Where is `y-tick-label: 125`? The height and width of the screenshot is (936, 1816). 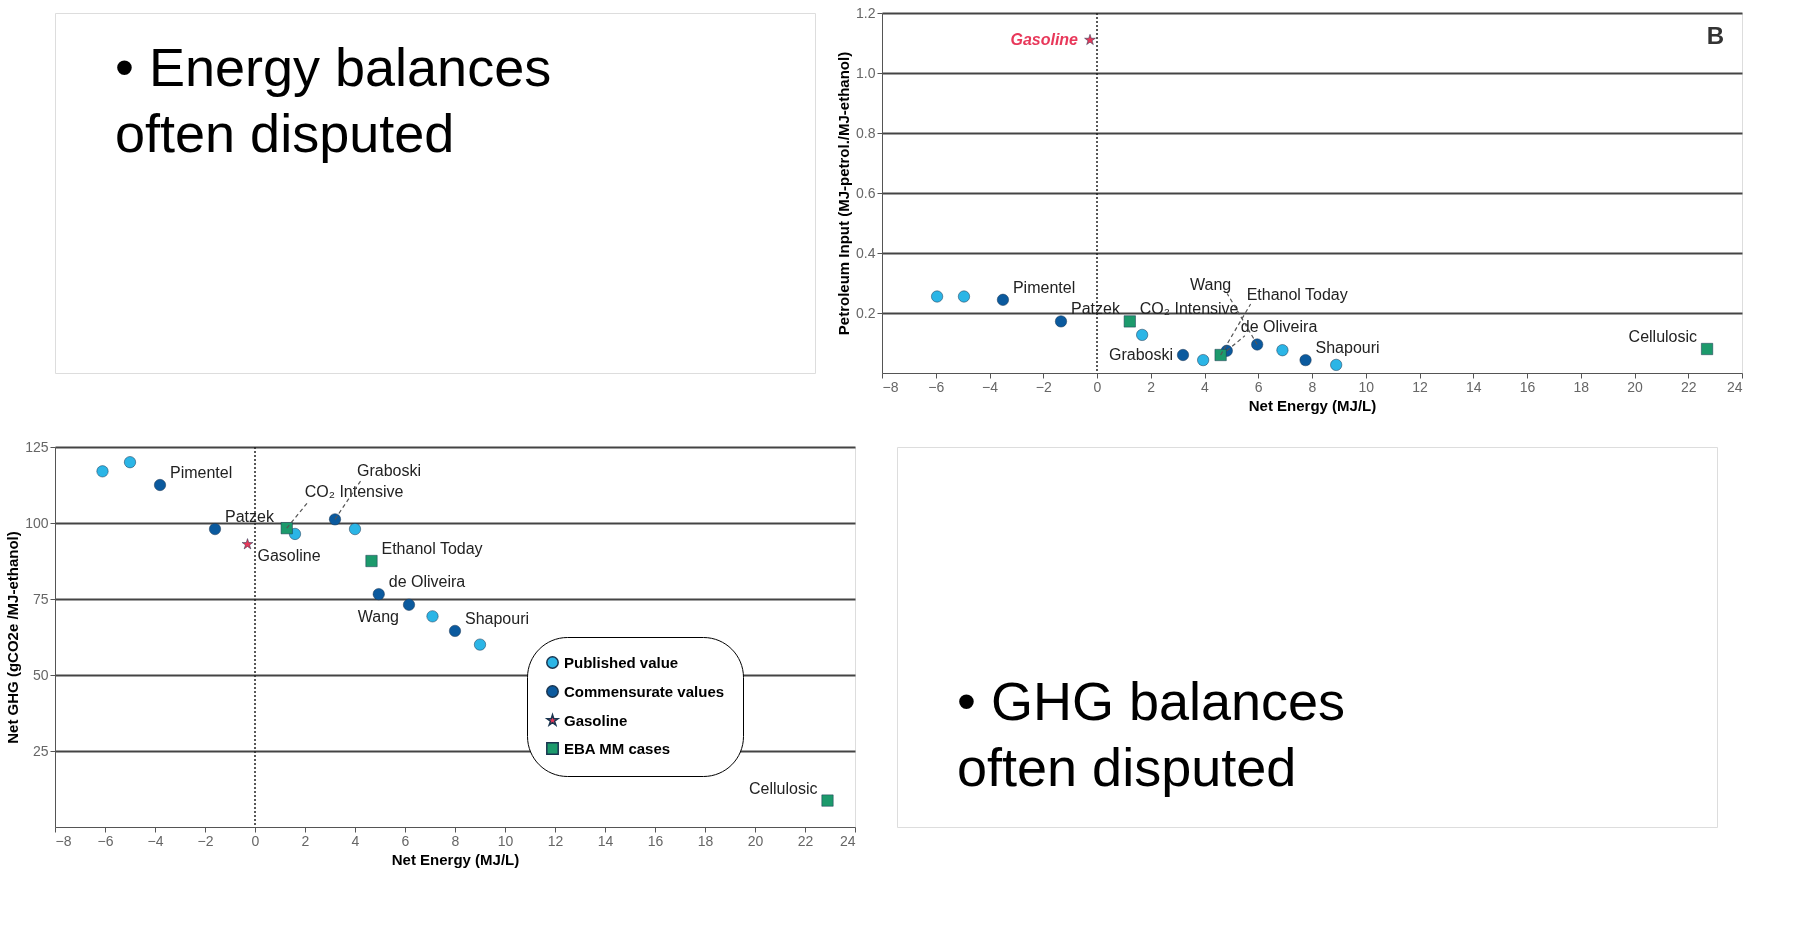 y-tick-label: 125 is located at coordinates (37, 446).